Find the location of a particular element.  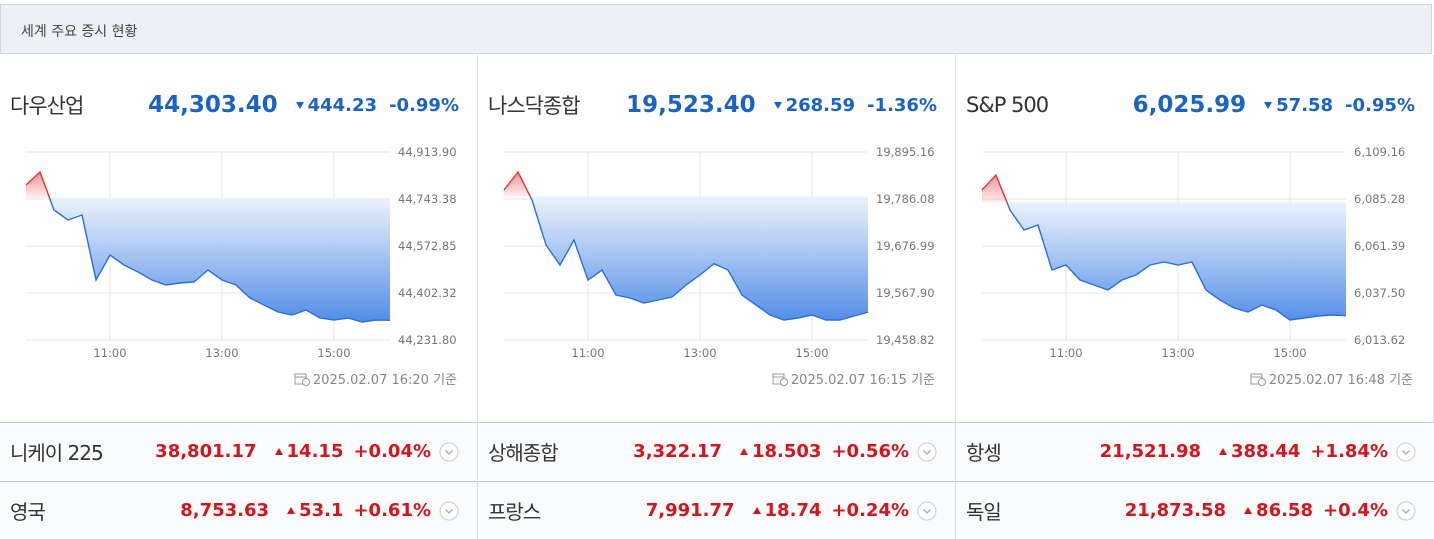

index-value: 6,025.99 is located at coordinates (1189, 105).